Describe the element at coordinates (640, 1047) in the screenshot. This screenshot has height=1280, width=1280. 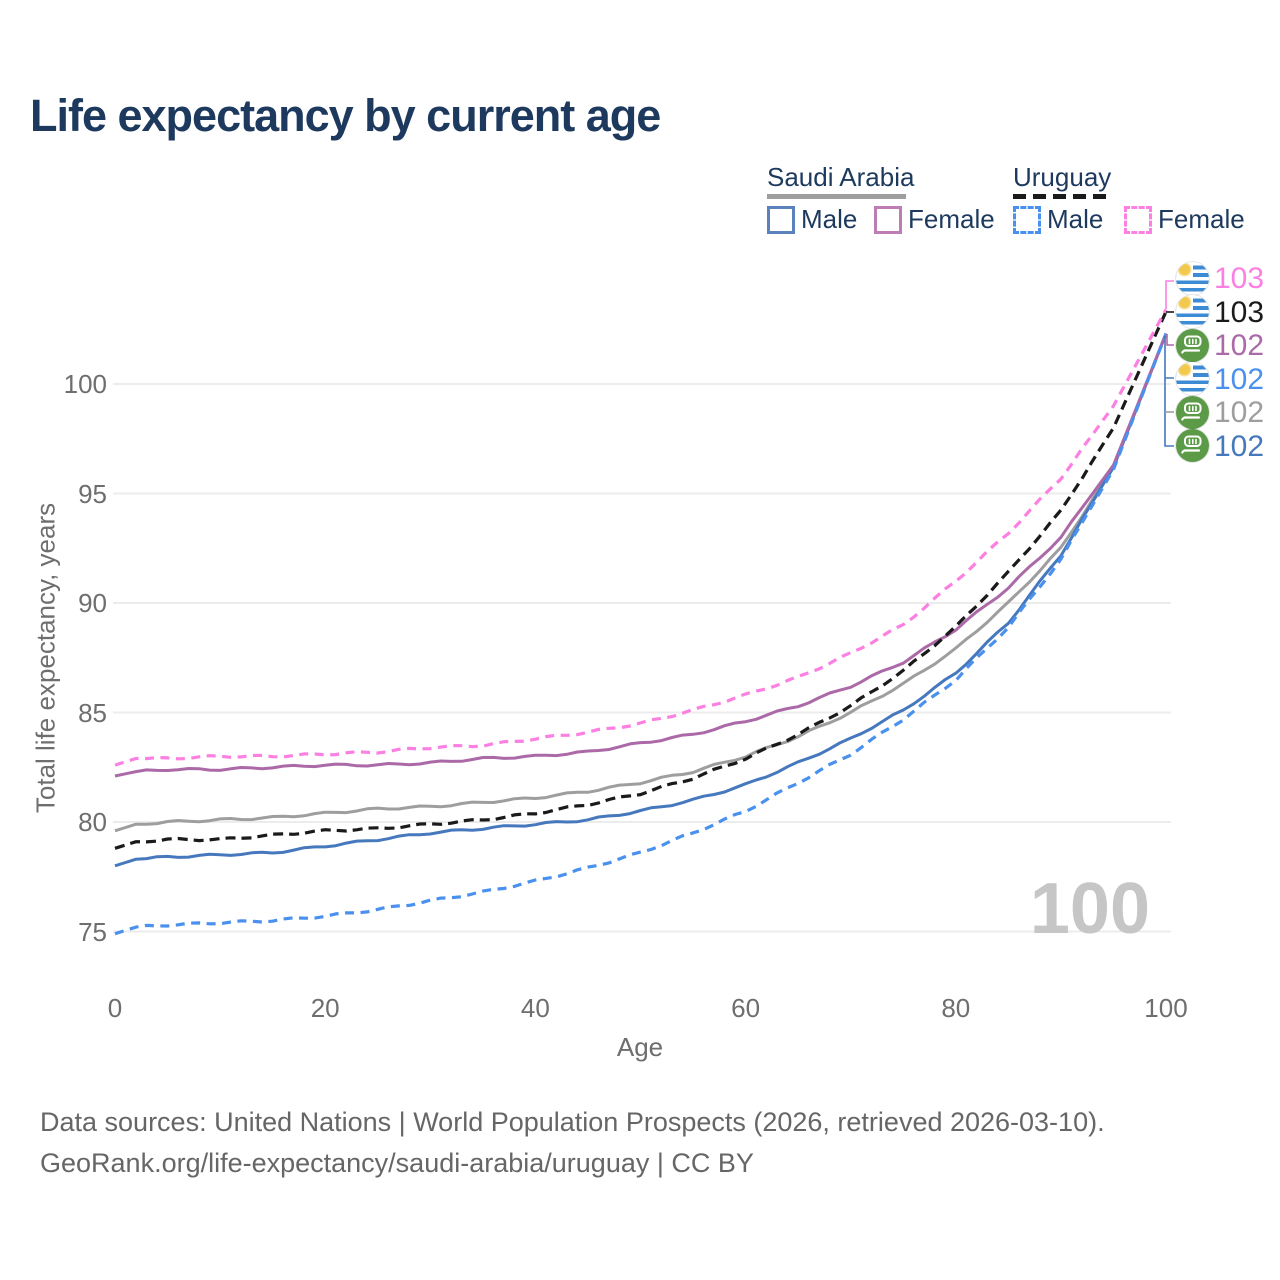
I see `x-axis-title: Age` at that location.